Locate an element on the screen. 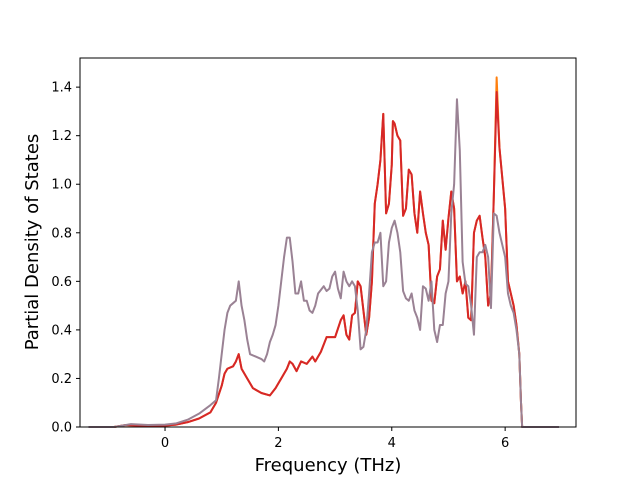 The image size is (640, 480). x-tick-label: 4 is located at coordinates (392, 443).